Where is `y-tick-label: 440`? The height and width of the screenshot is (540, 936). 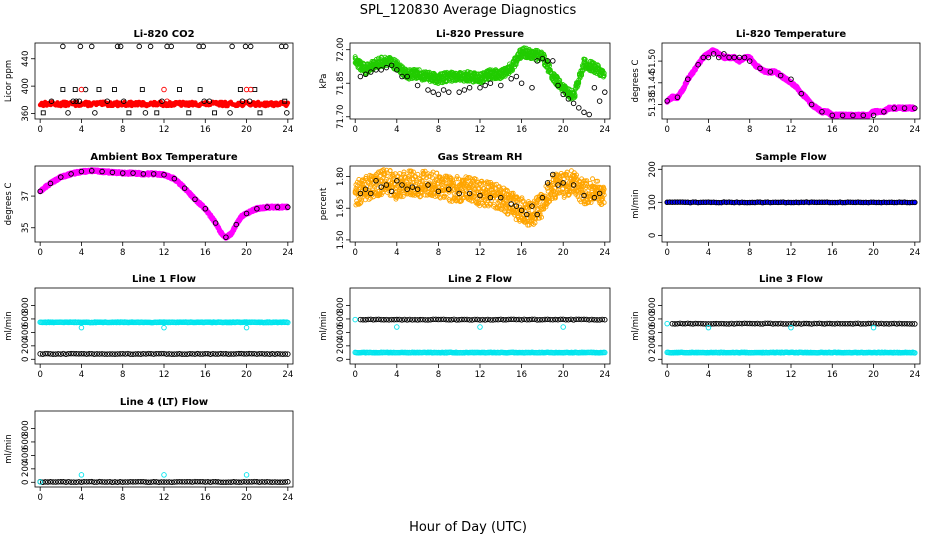 y-tick-label: 440 is located at coordinates (26, 59).